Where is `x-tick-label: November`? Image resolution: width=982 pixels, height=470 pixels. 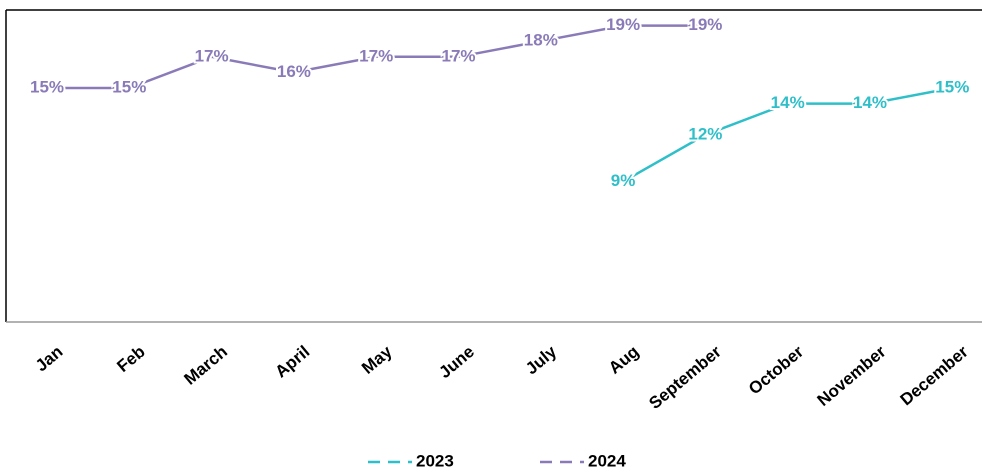 x-tick-label: November is located at coordinates (852, 376).